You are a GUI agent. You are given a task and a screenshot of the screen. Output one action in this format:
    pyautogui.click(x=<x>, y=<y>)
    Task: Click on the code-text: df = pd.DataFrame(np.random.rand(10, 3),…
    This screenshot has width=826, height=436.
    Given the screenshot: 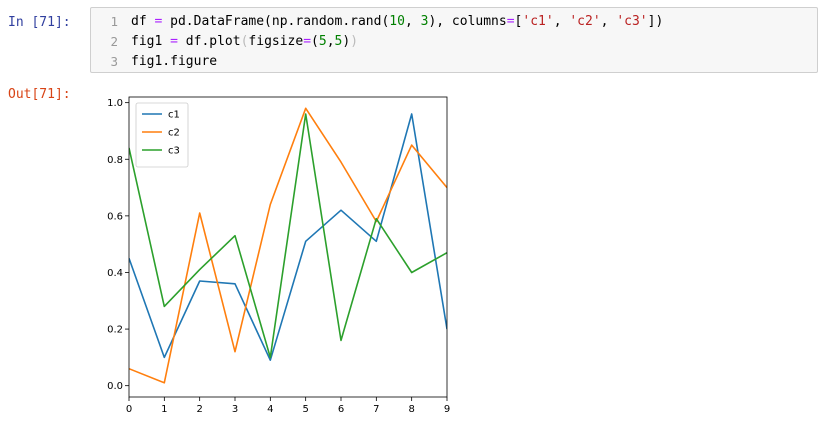 What is the action you would take?
    pyautogui.click(x=474, y=40)
    